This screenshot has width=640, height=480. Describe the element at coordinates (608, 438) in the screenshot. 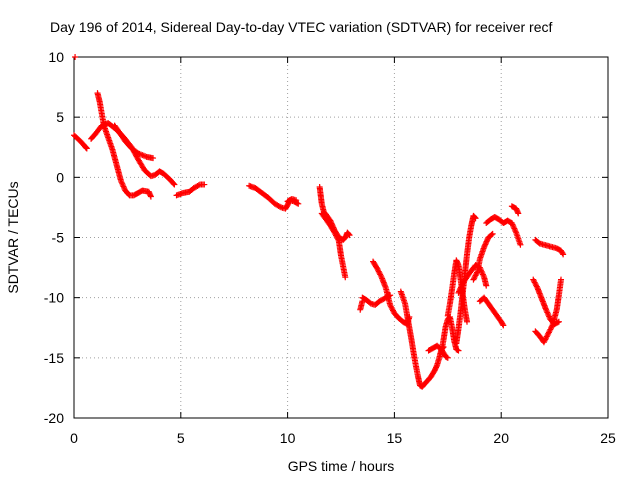

I see `x-tick-label: 25` at that location.